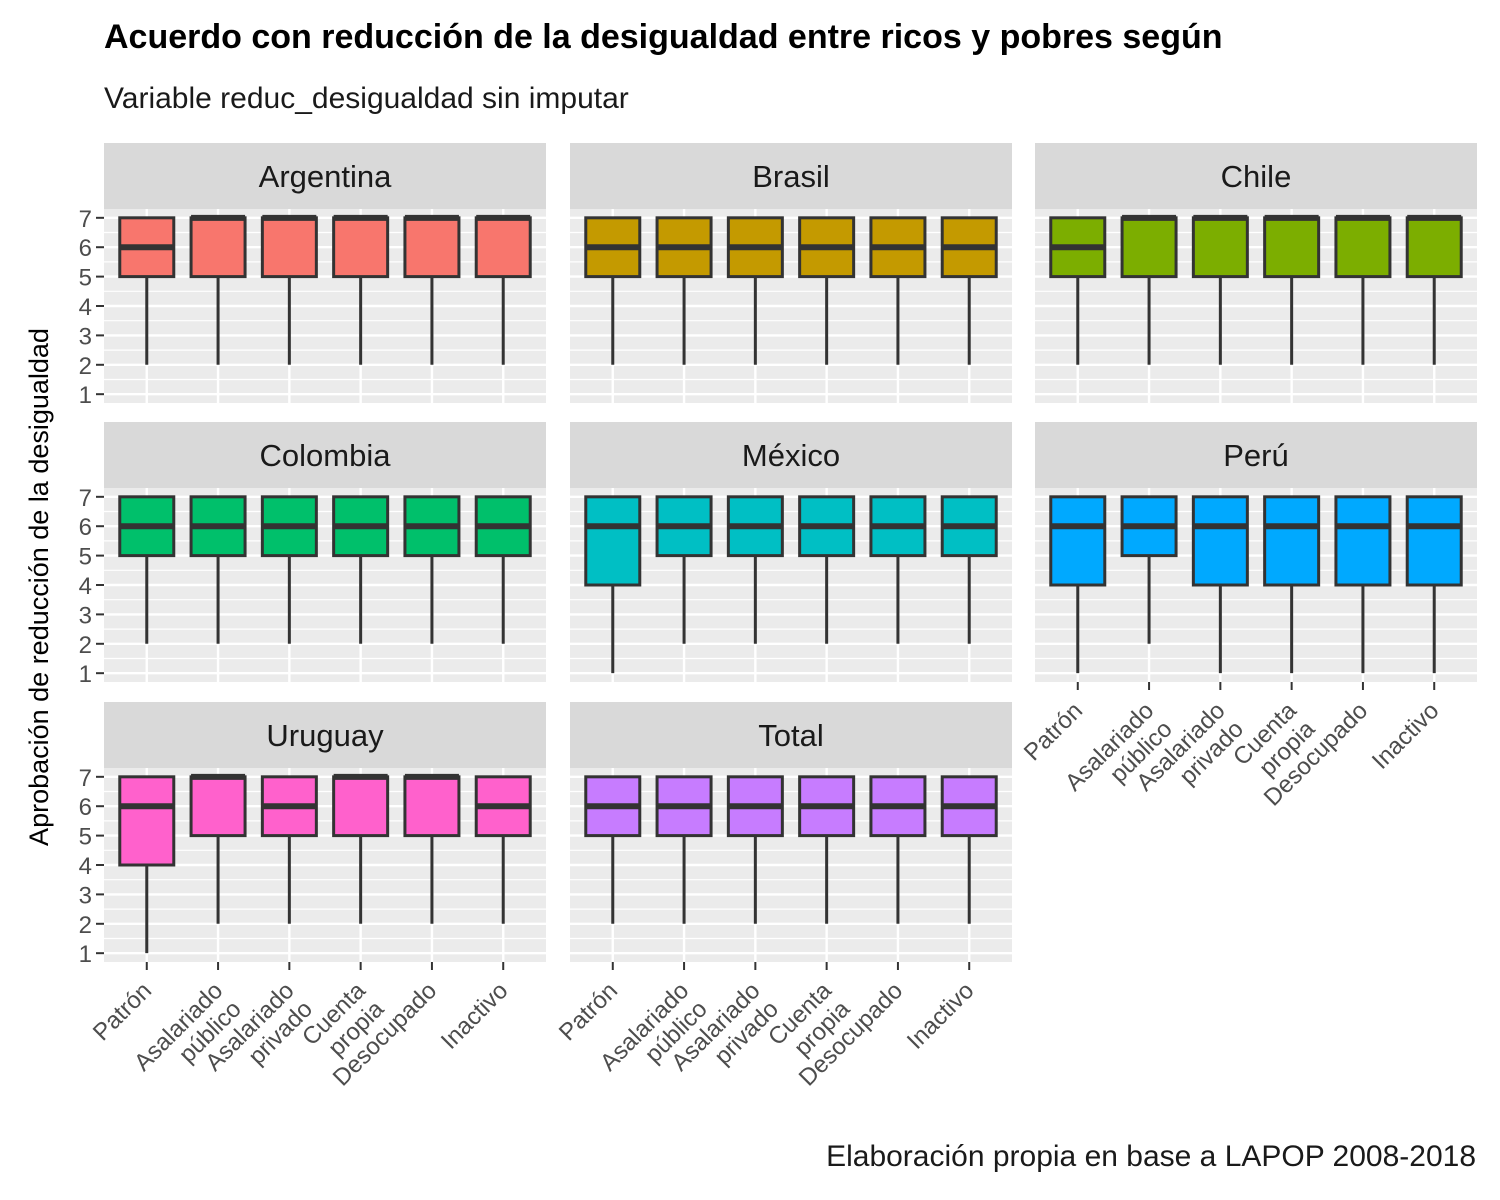 The height and width of the screenshot is (1200, 1500). What do you see at coordinates (791, 273) in the screenshot?
I see `panel-brasil: Brasil` at bounding box center [791, 273].